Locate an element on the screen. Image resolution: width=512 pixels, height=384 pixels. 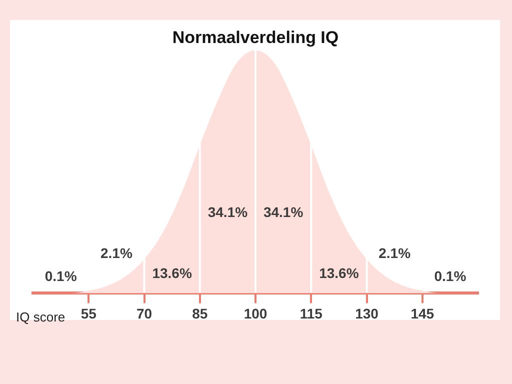
x-tick-label: 55 is located at coordinates (88, 313).